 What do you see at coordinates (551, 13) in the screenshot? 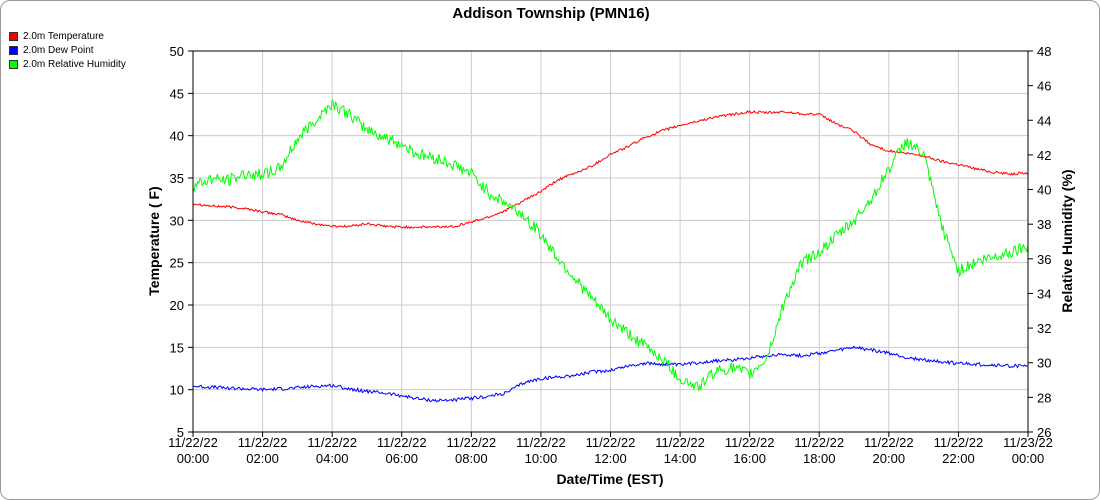
I see `chart-title: Addison Township (PMN16)` at bounding box center [551, 13].